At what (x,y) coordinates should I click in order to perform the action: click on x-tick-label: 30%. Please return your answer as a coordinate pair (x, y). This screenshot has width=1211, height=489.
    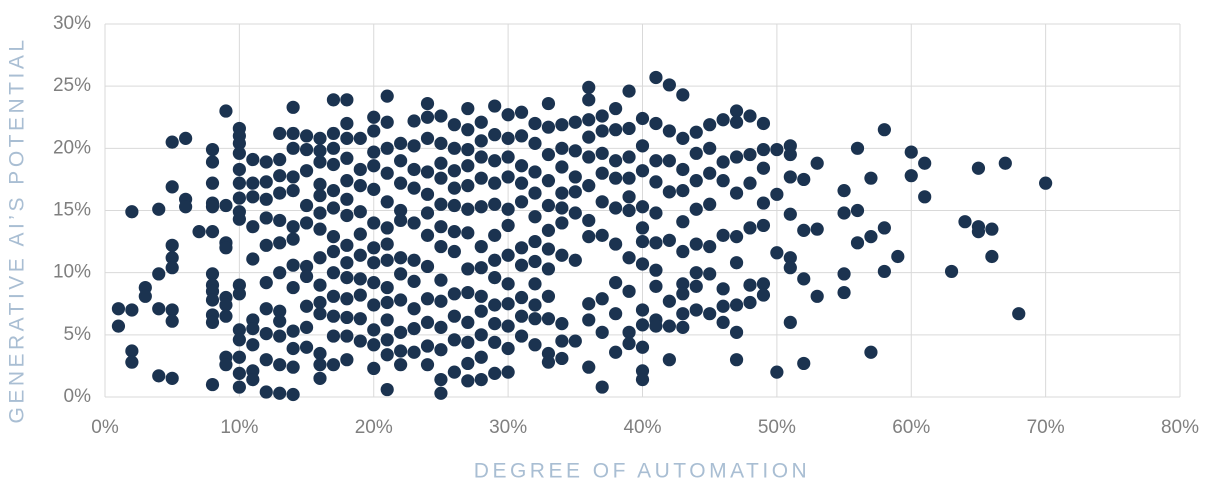
    Looking at the image, I should click on (508, 427).